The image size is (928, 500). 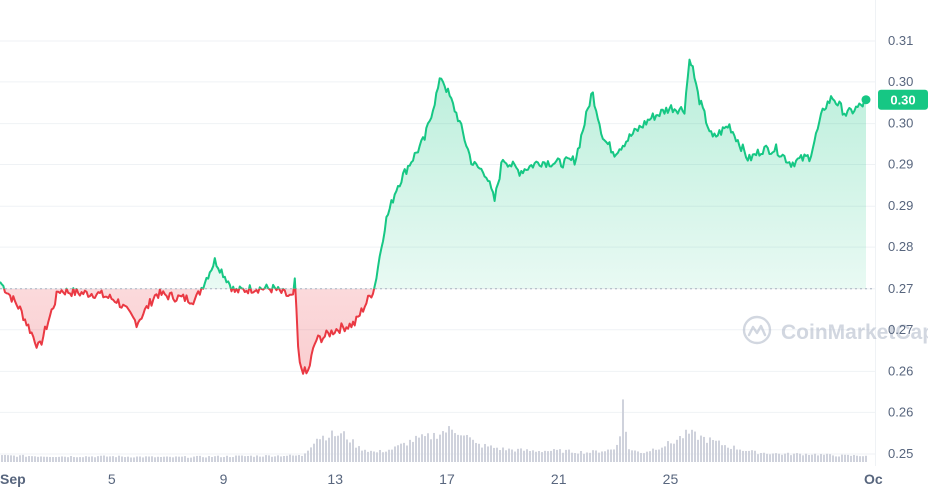 I want to click on x-tick-label: 13, so click(x=335, y=479).